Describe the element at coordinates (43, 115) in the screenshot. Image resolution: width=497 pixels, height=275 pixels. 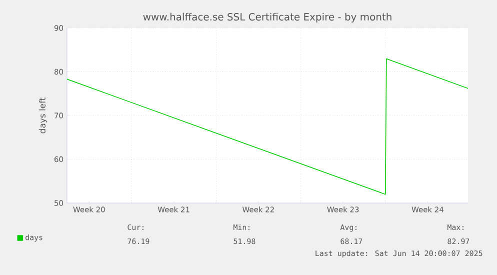
I see `y-axis-title: days left` at that location.